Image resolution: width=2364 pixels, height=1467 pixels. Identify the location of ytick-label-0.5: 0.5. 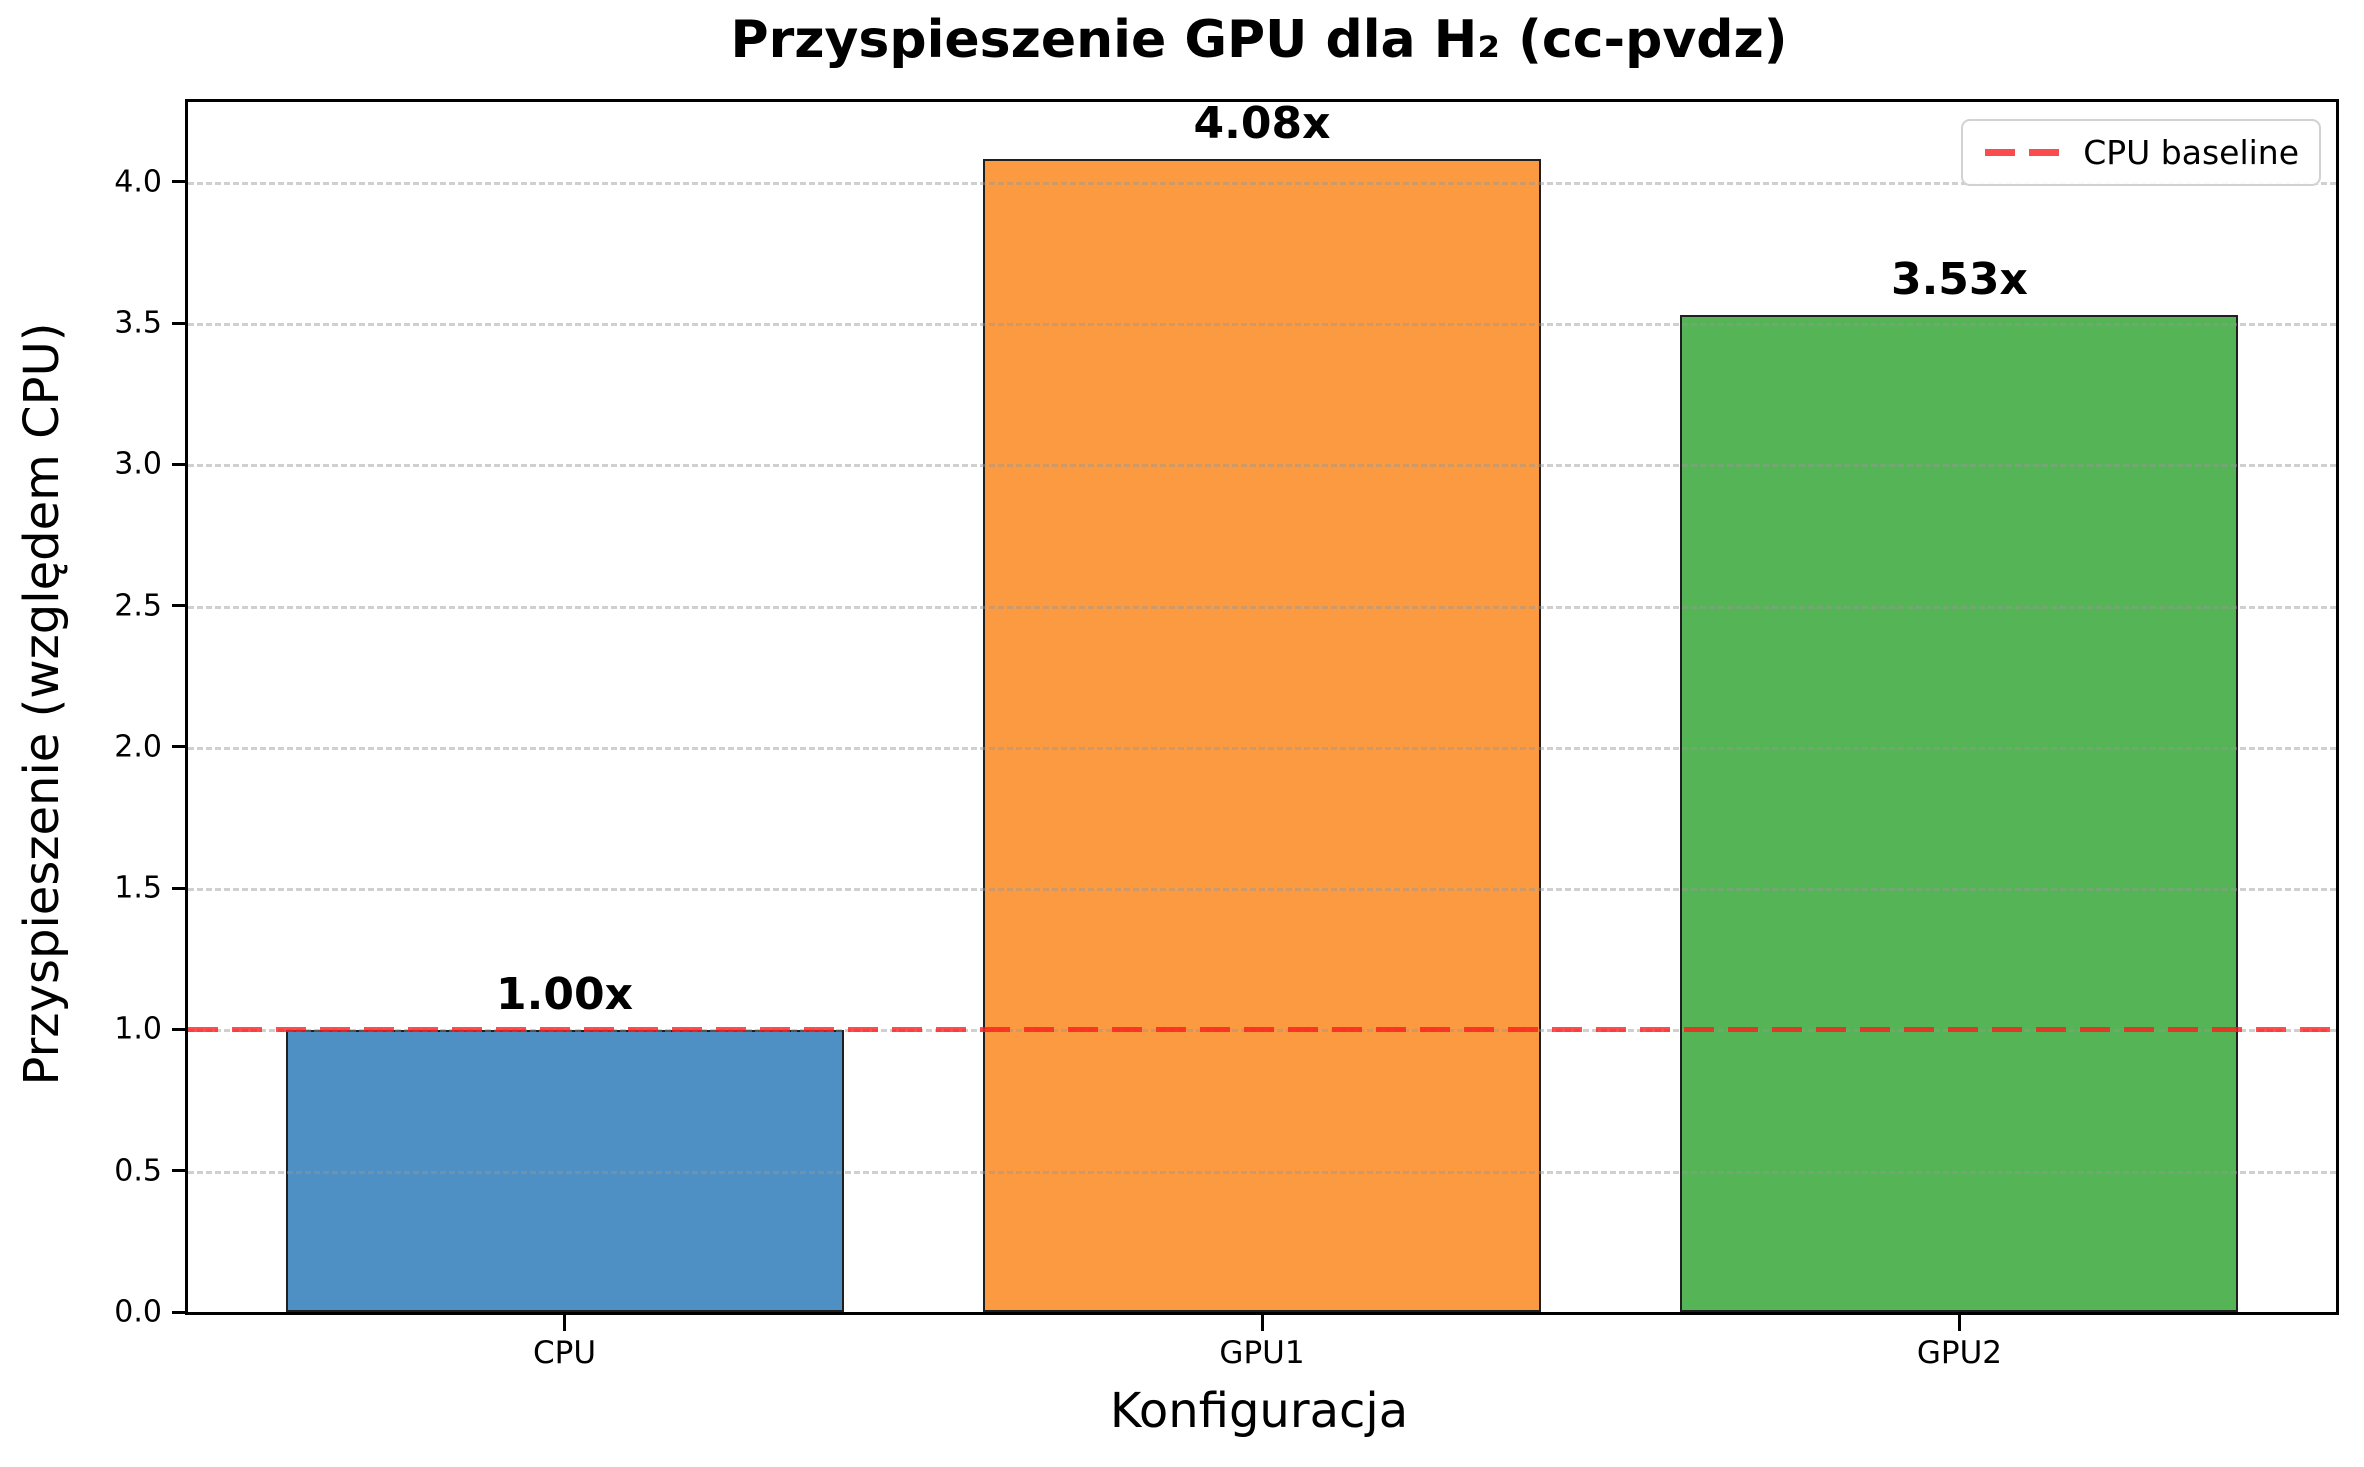
(138, 1171).